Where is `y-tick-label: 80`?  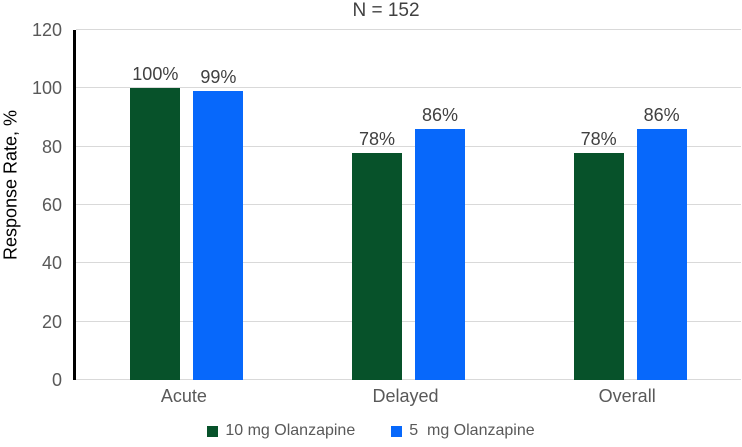 y-tick-label: 80 is located at coordinates (51, 146).